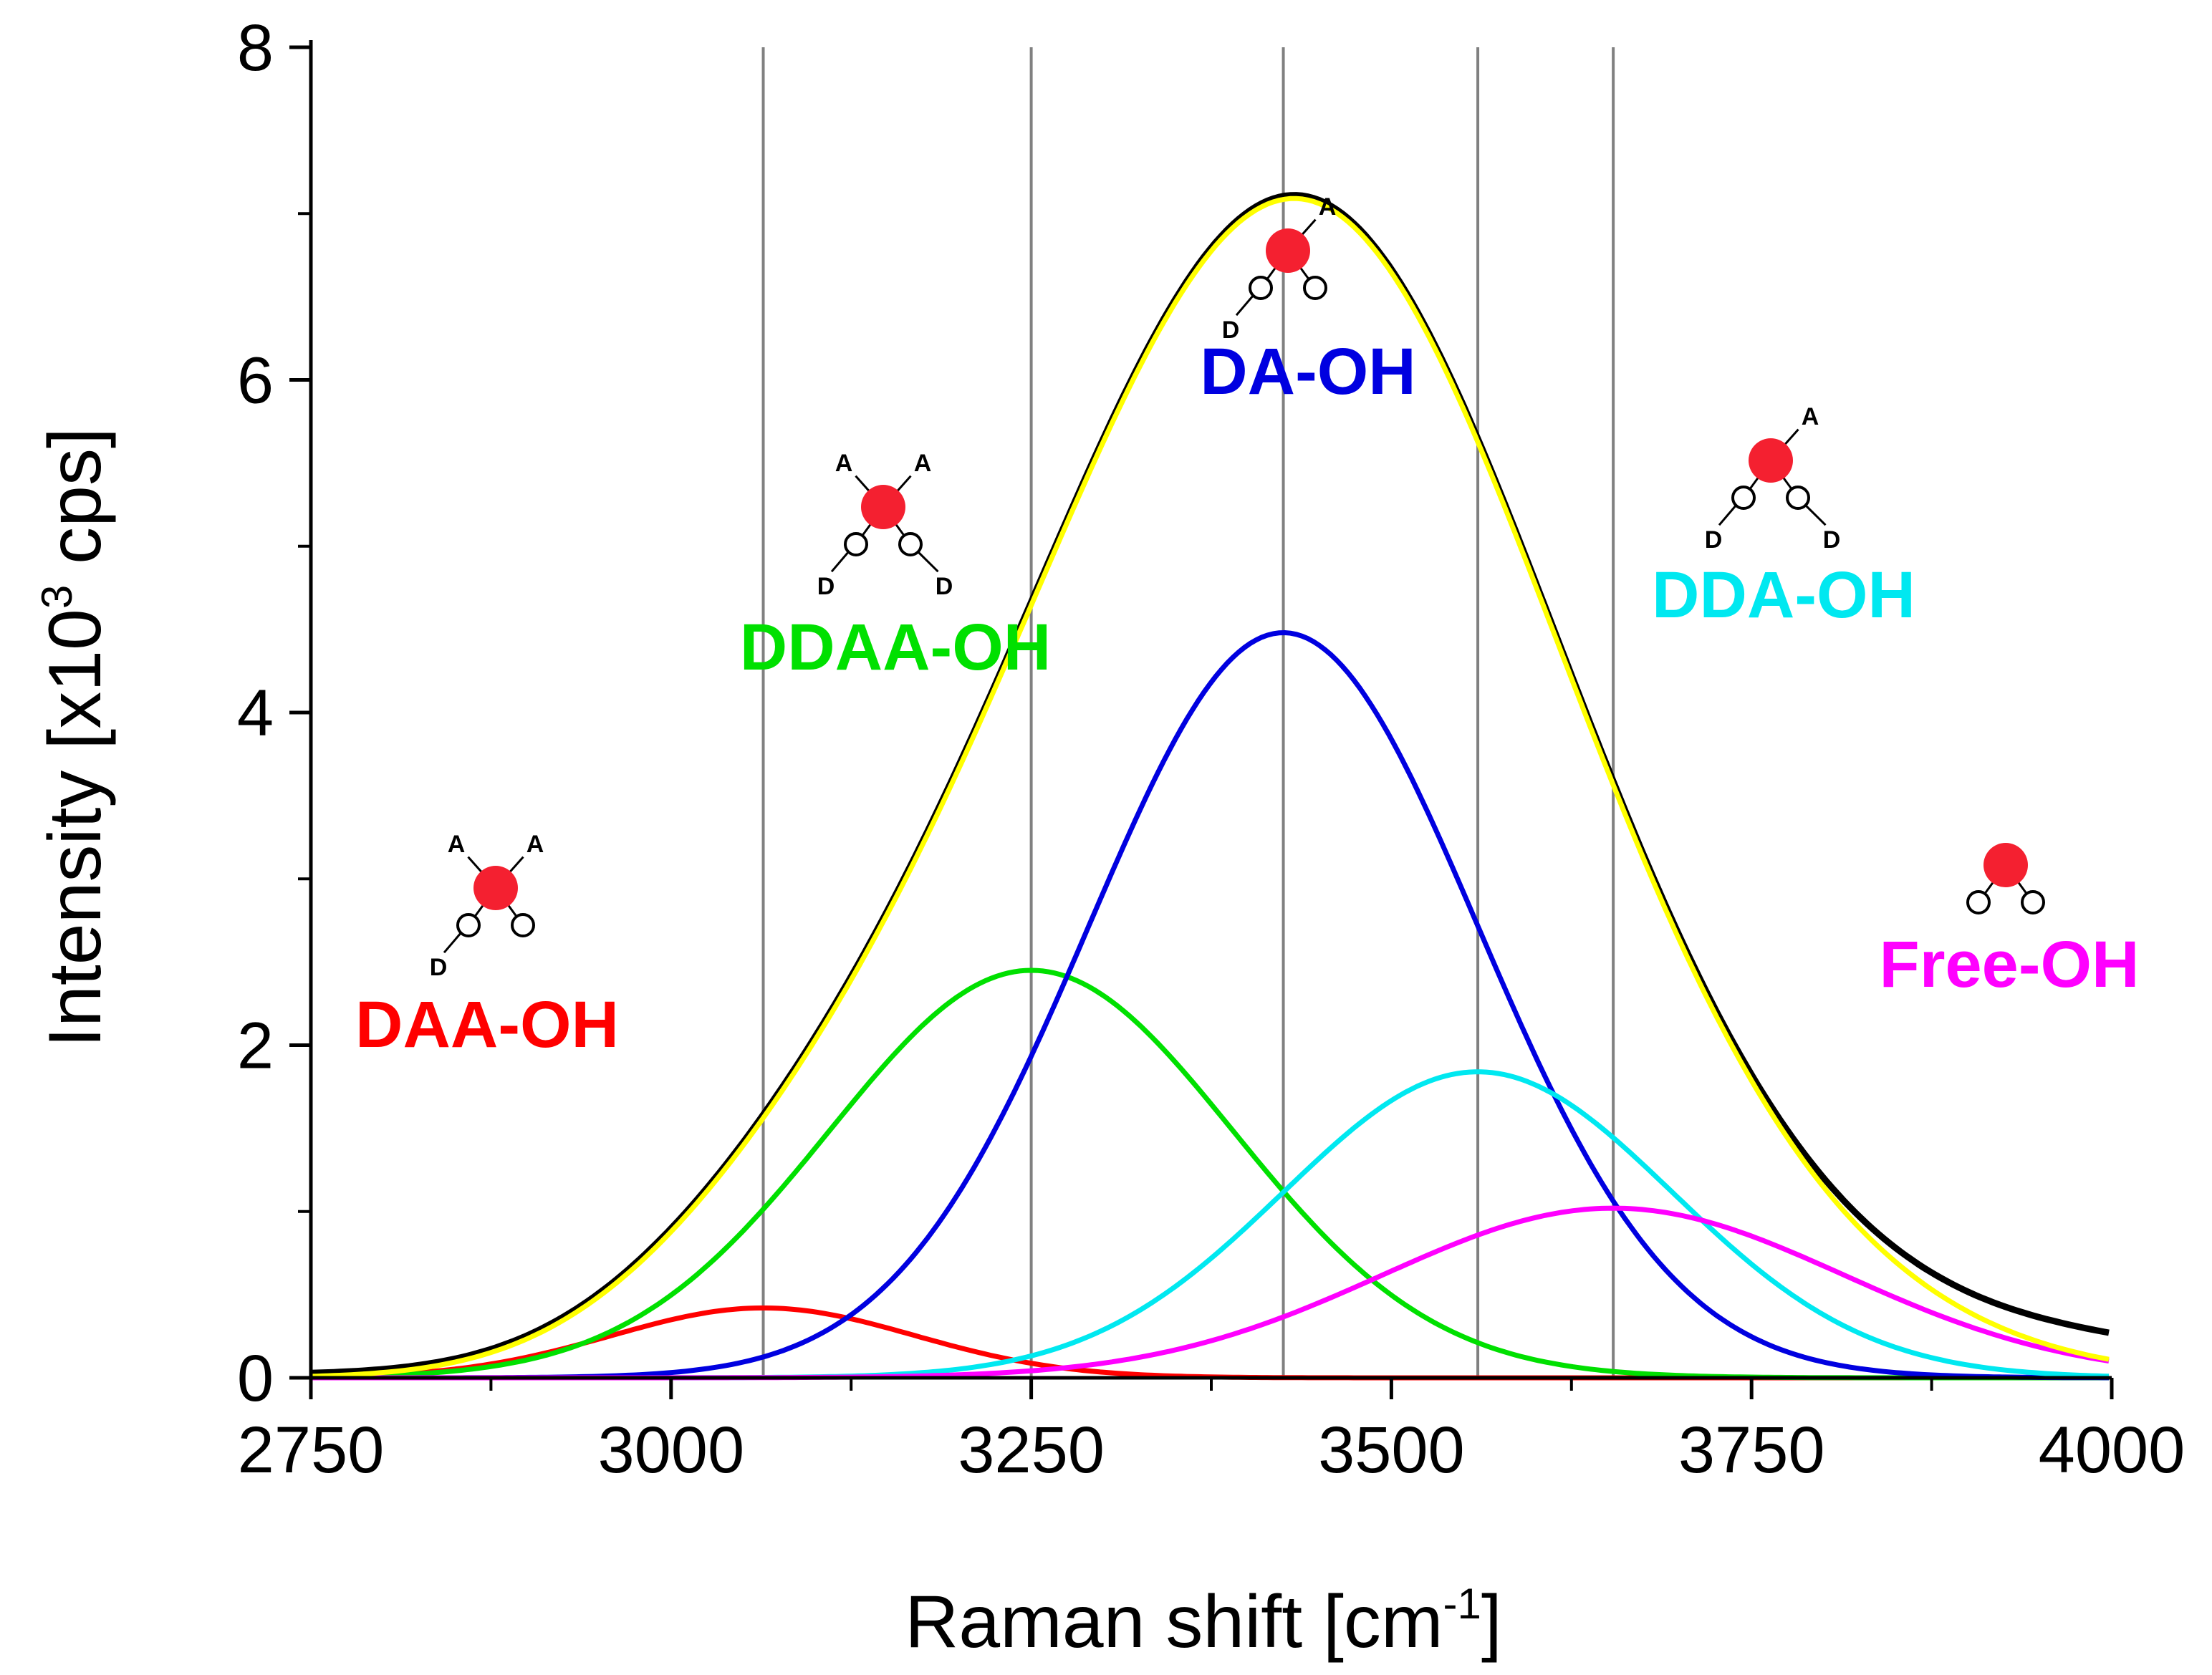 The image size is (2212, 1675). I want to click on water-molecule-icon: A A D, so click(487, 906).